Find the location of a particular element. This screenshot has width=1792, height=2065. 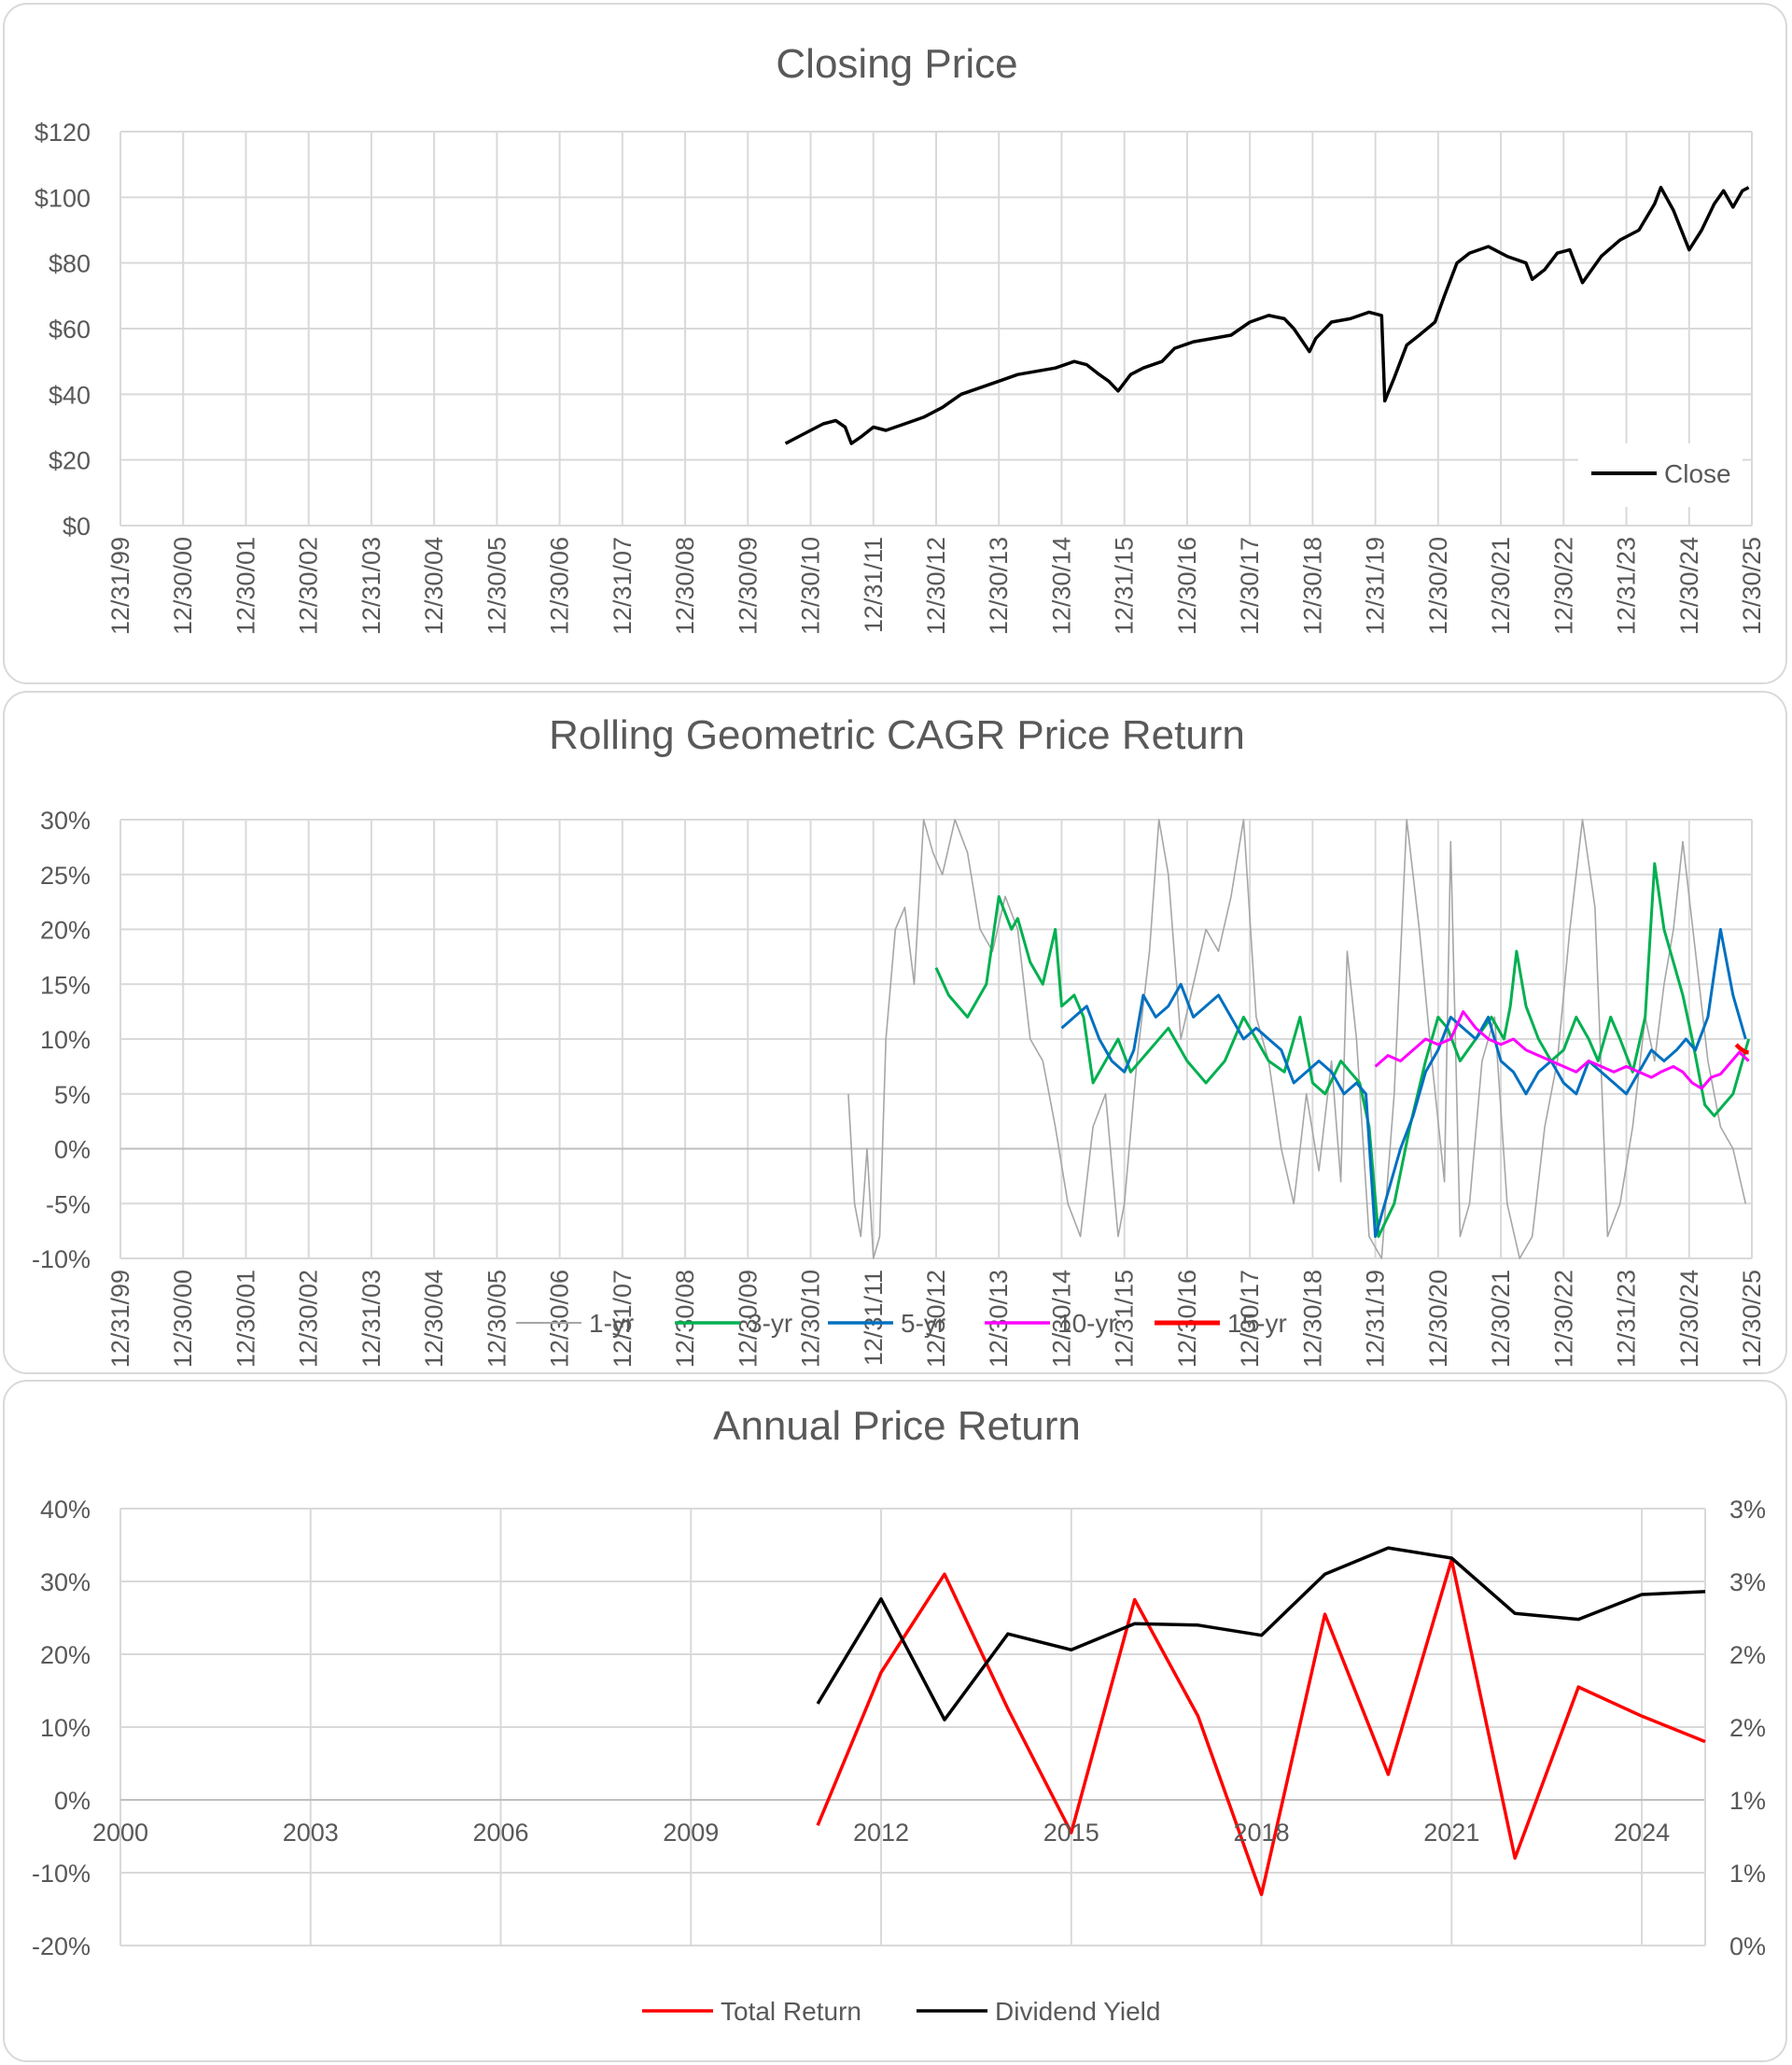

series-line-5-yr is located at coordinates (1403, 1083).